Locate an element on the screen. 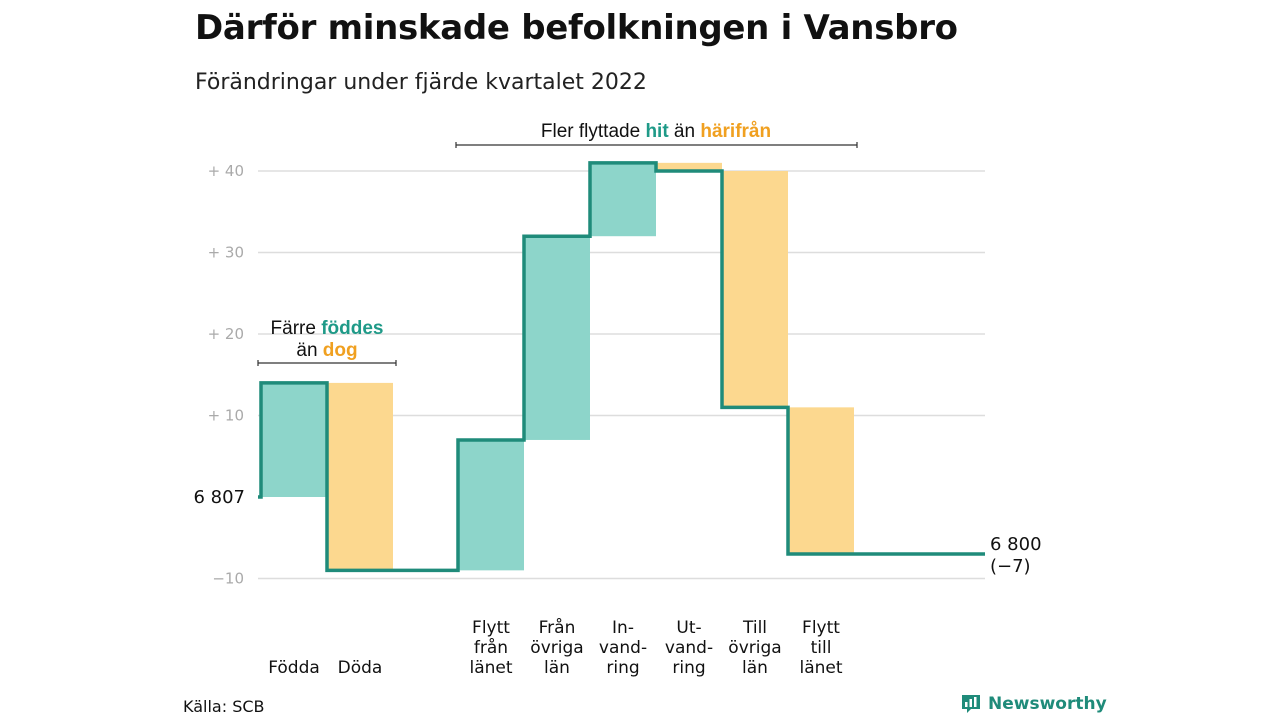 The height and width of the screenshot is (720, 1280). births-annotation-line2-part-1: dog is located at coordinates (340, 350).